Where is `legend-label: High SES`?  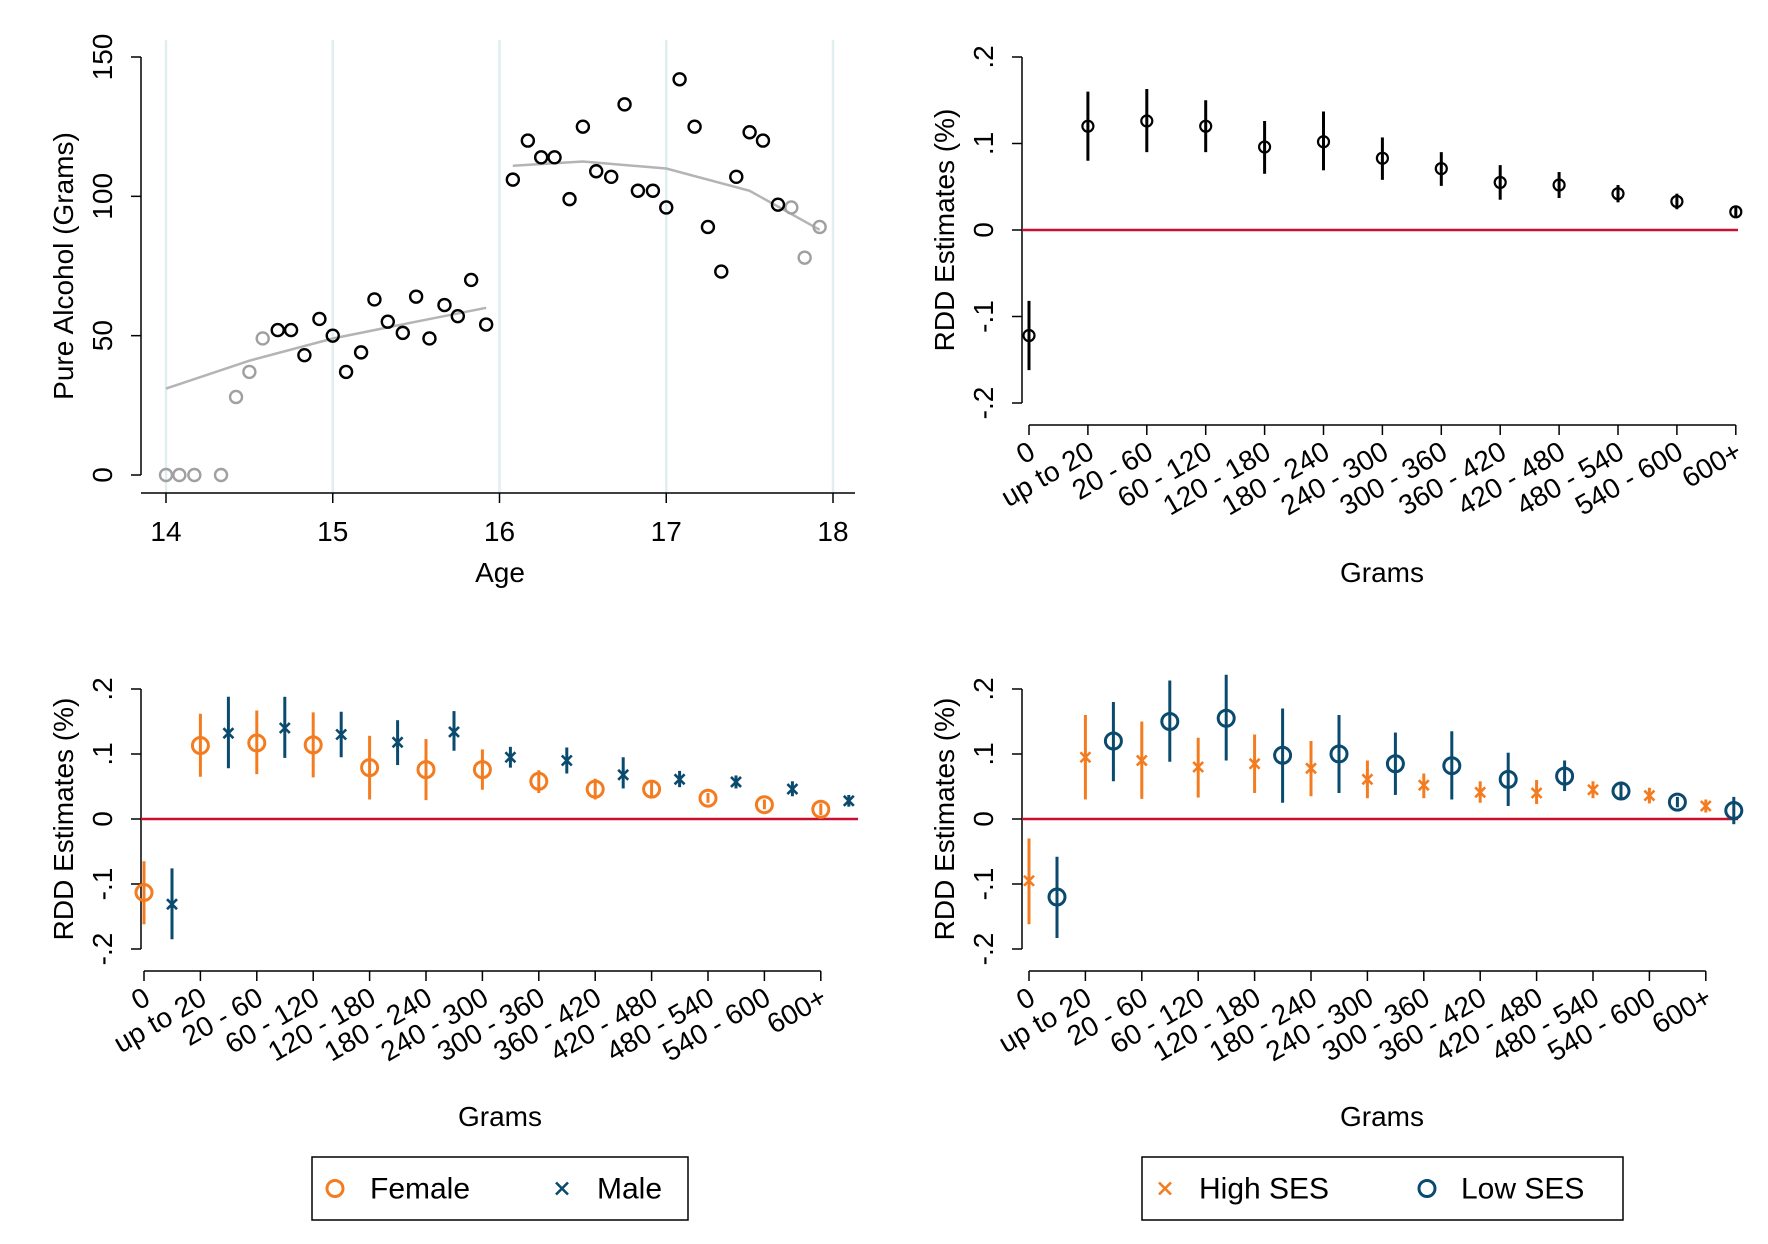 legend-label: High SES is located at coordinates (1264, 1189).